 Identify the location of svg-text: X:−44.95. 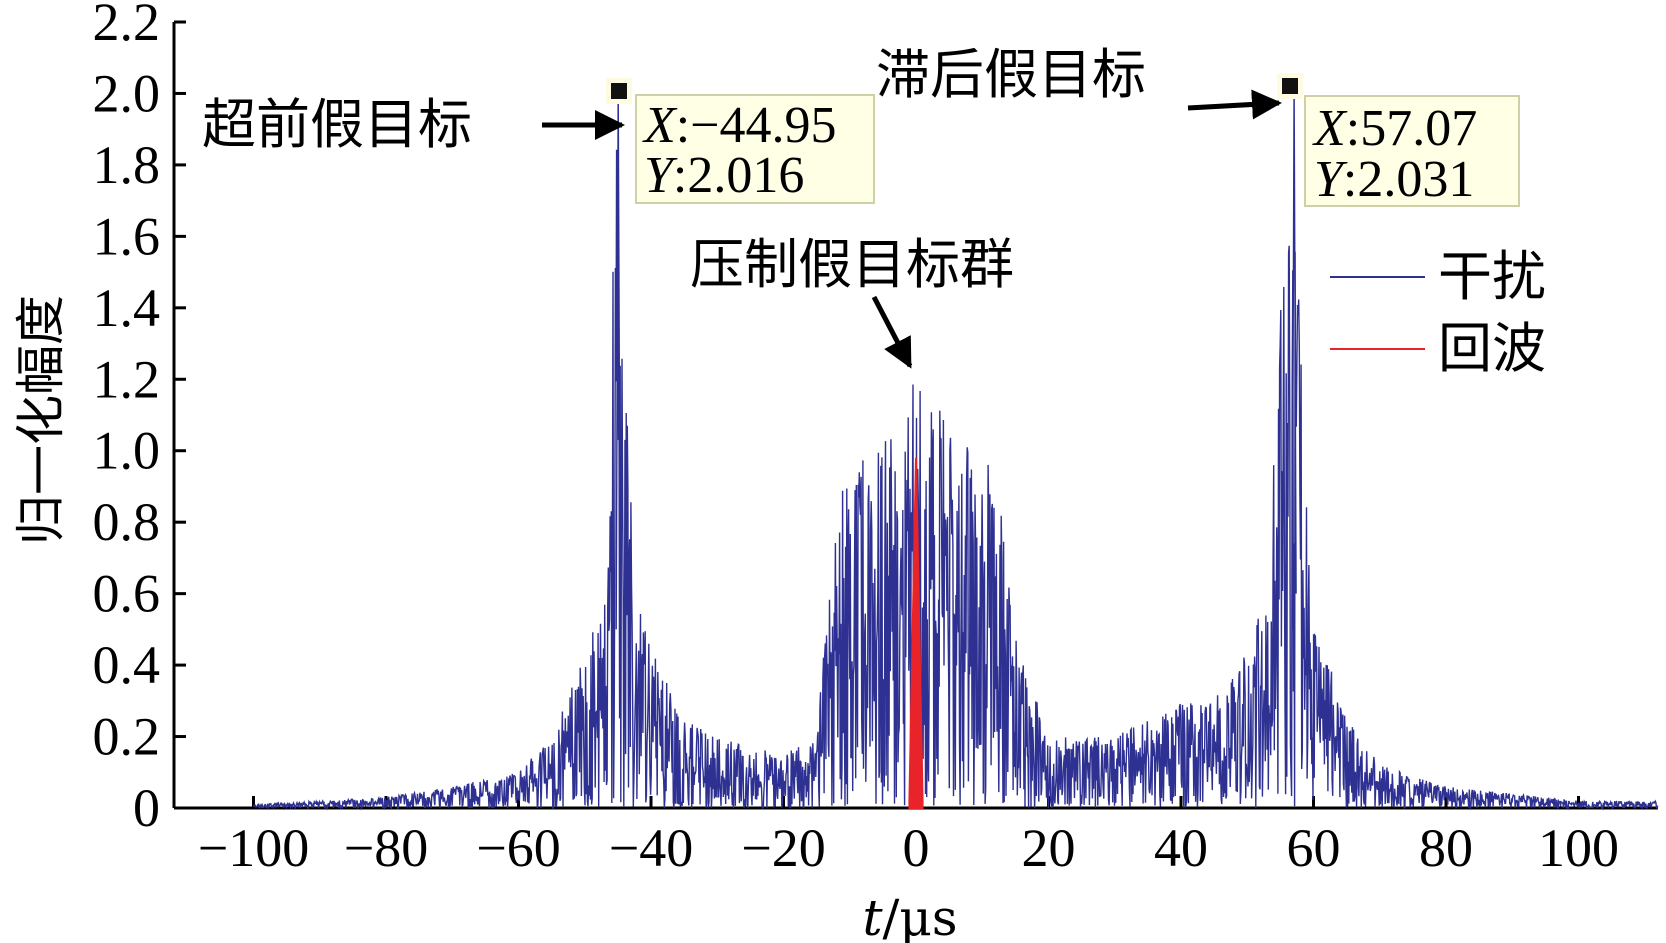
(739, 125).